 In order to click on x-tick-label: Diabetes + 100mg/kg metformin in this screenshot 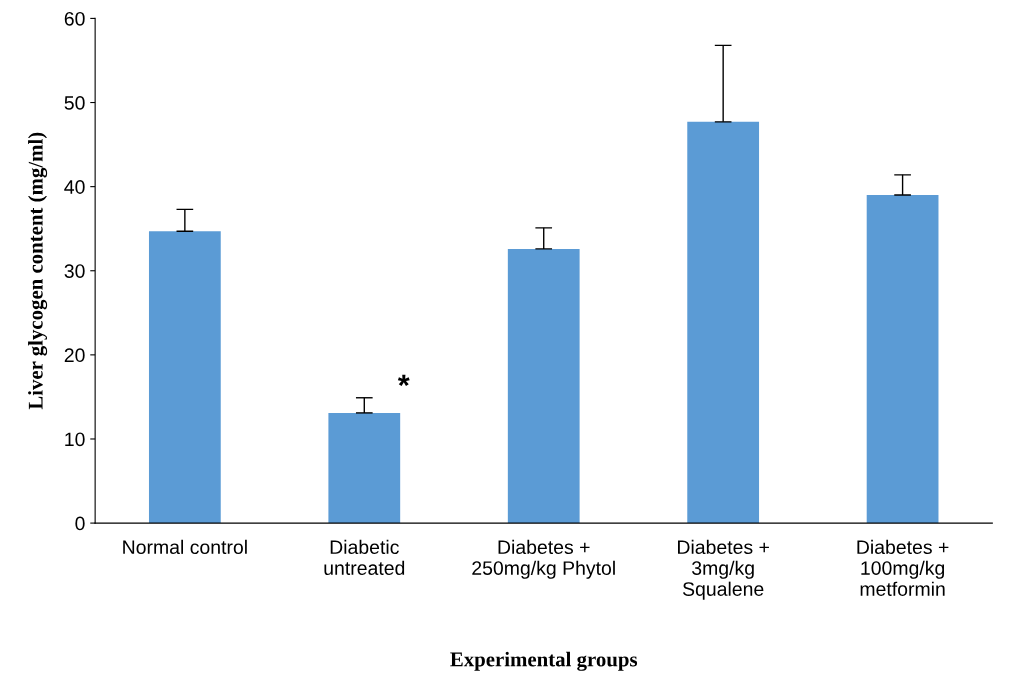, I will do `click(903, 567)`.